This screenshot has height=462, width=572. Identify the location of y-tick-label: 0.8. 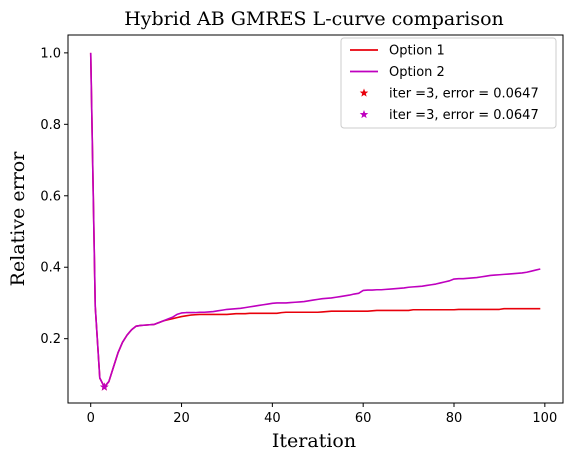
(50, 125).